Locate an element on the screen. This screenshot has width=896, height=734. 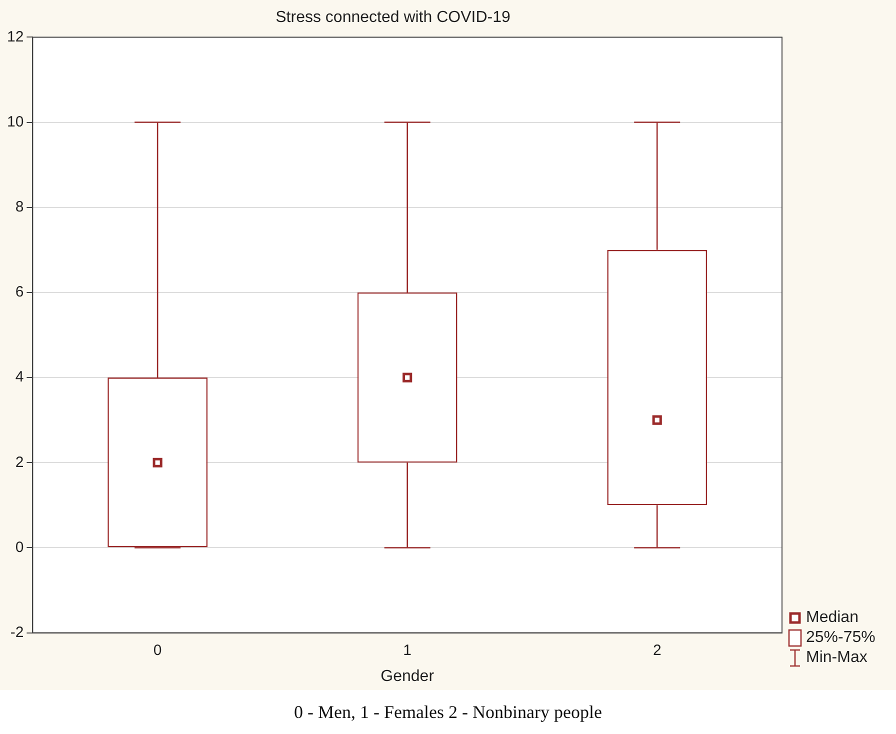
y-tick-label: 10 is located at coordinates (15, 121).